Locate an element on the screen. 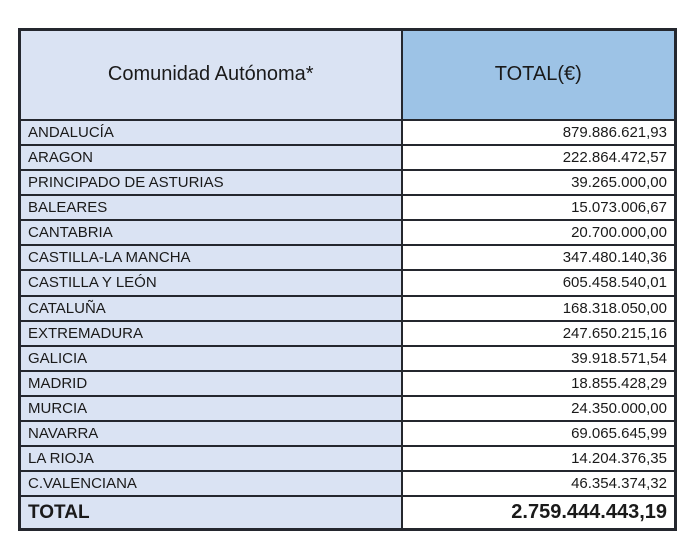  header-total: TOTAL(€) is located at coordinates (538, 74).